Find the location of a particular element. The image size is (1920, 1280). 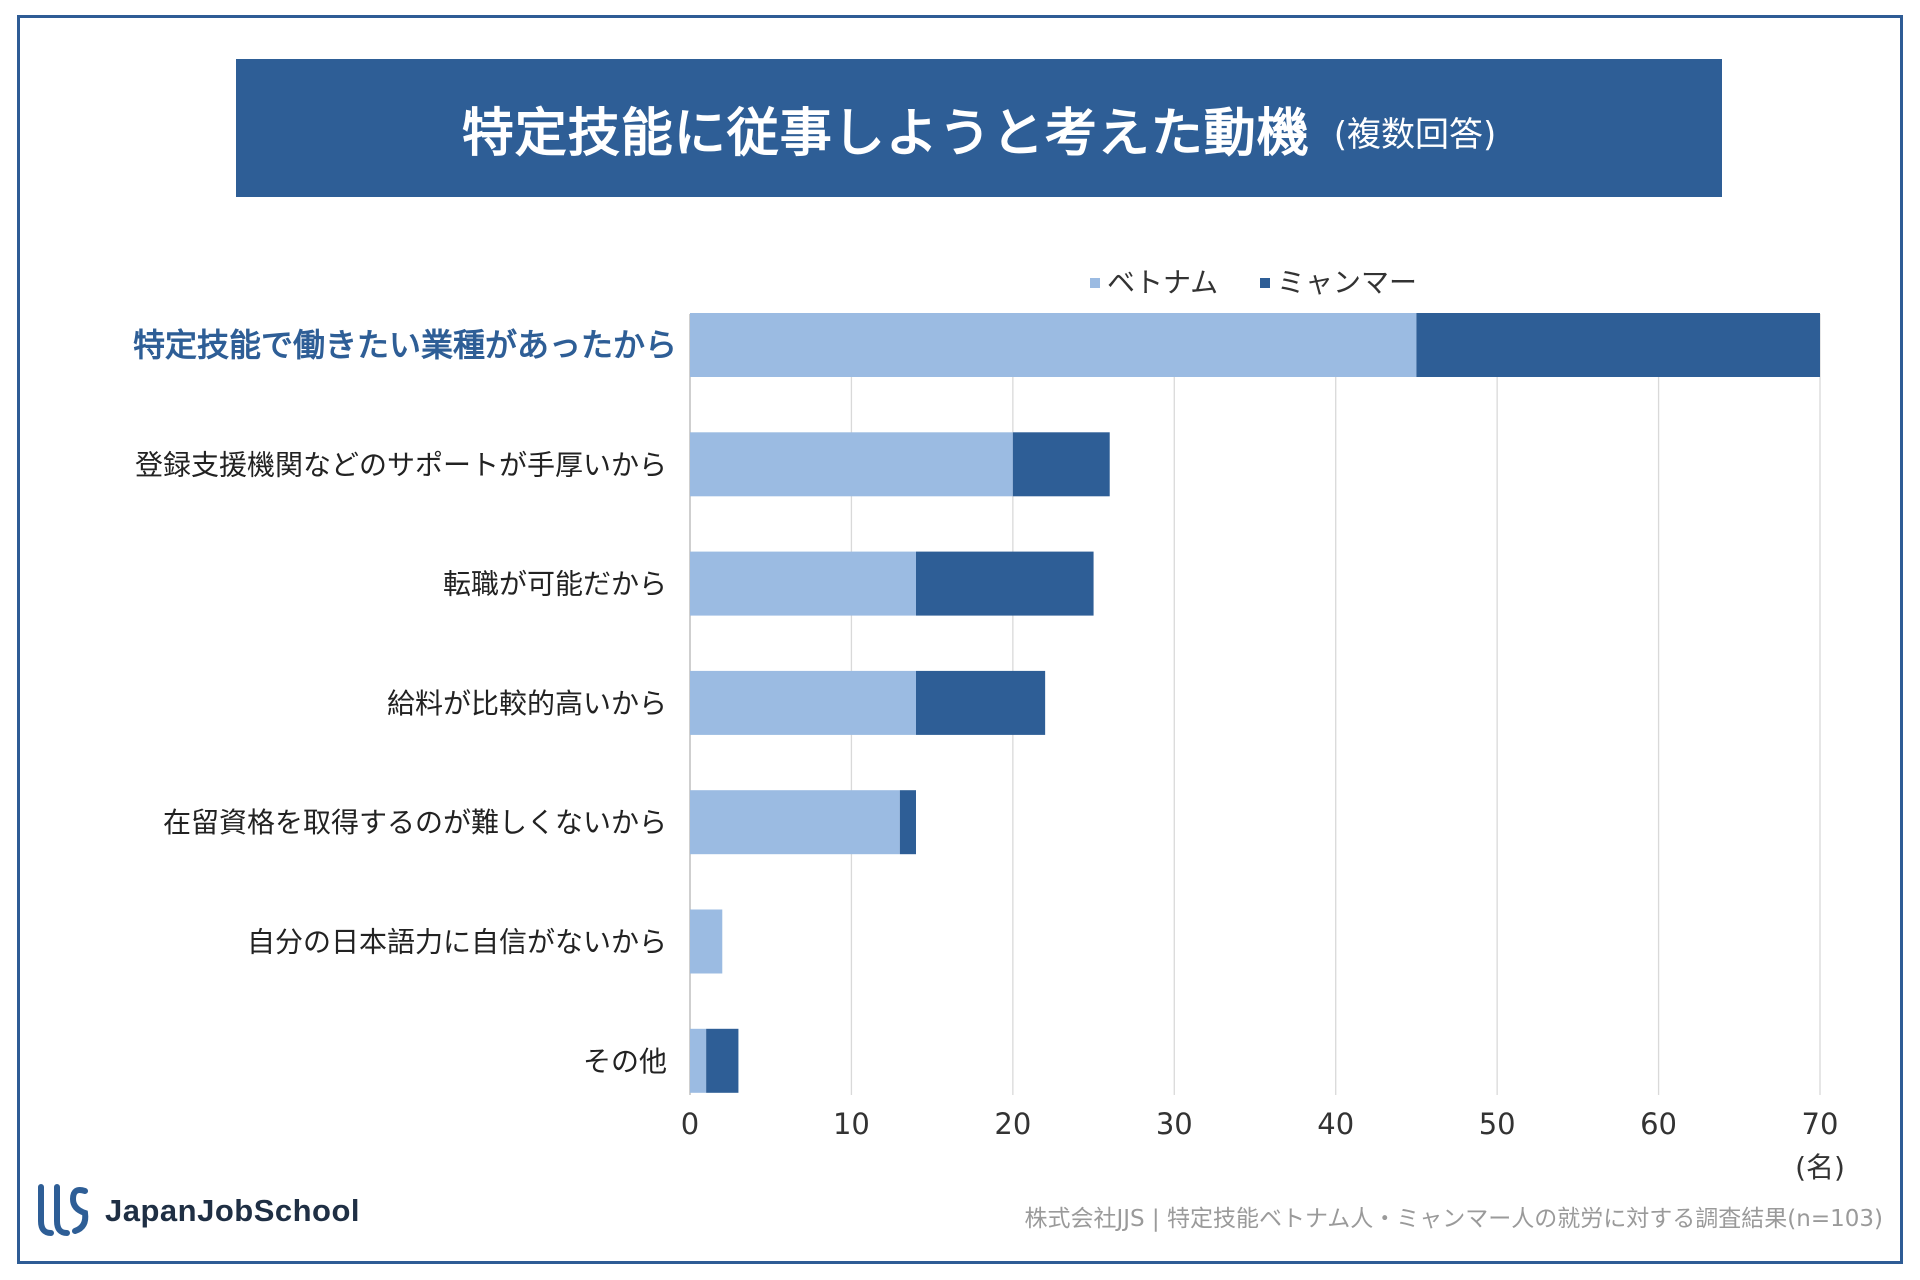

chart-subtitle: (複数回答) is located at coordinates (1415, 134).